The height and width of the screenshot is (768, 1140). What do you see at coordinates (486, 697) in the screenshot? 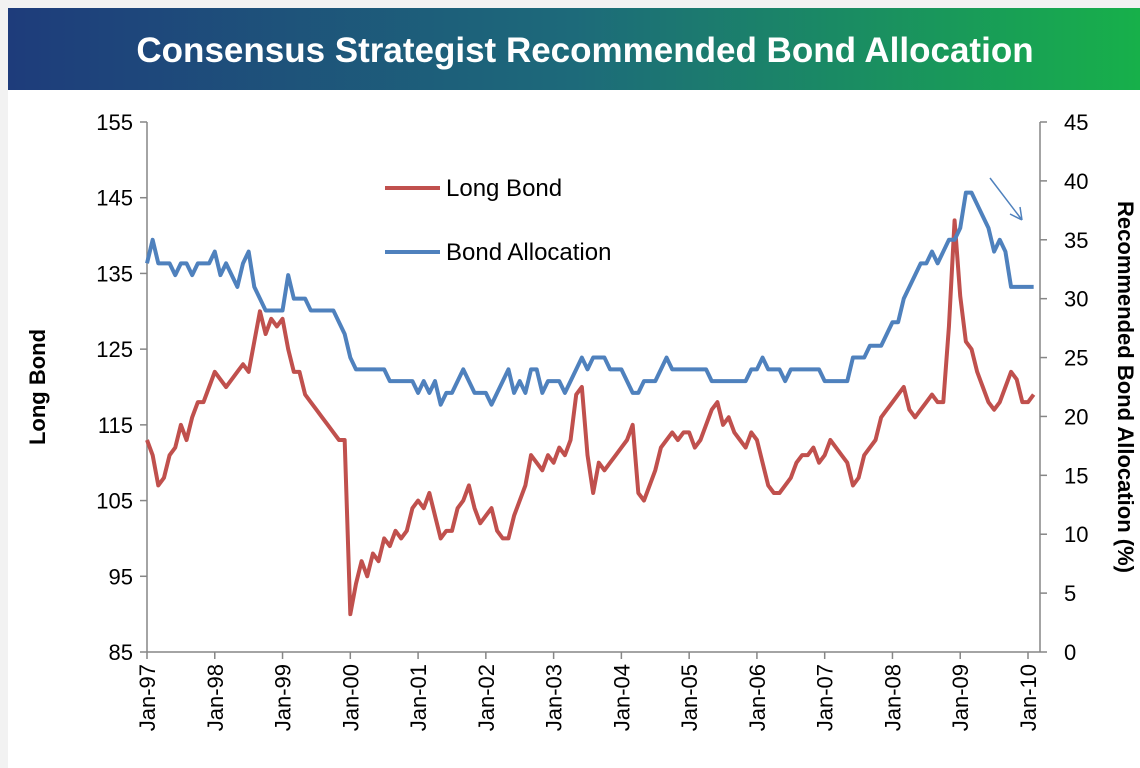
I see `x-tick-label: Jan-02` at bounding box center [486, 697].